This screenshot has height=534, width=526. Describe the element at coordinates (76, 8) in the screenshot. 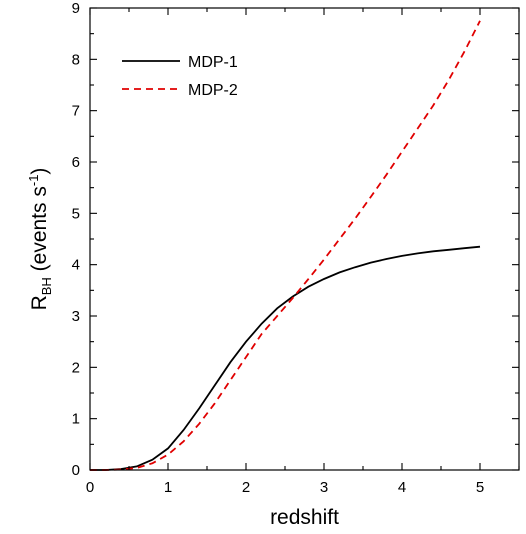

I see `y-tick-label: 9` at that location.